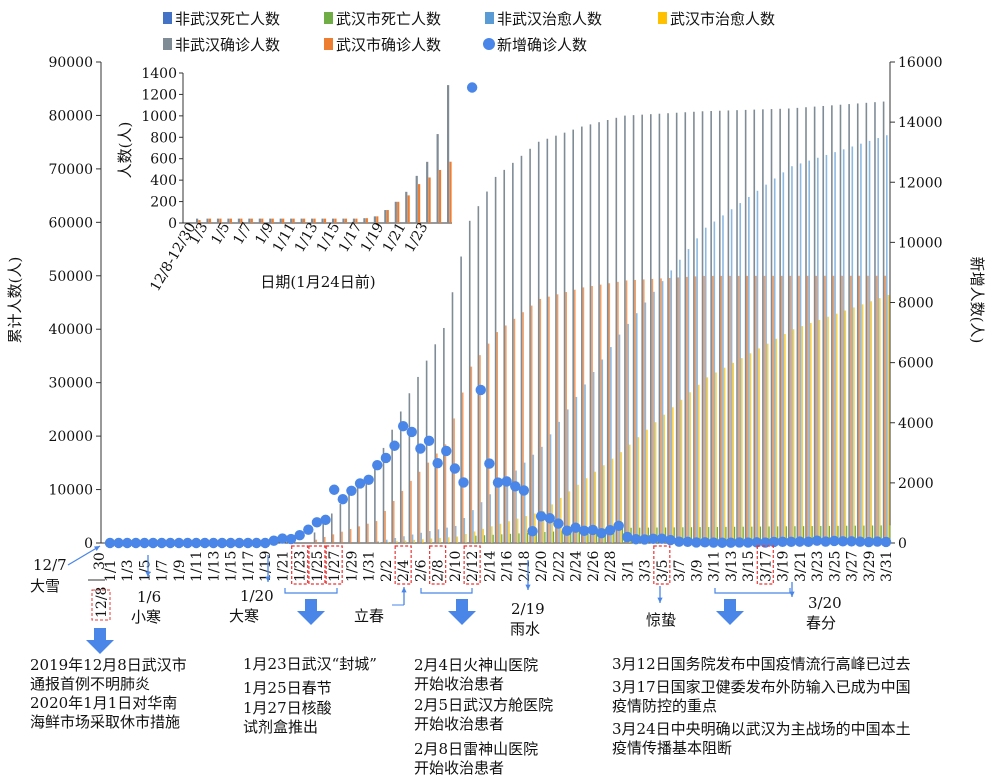 The width and height of the screenshot is (1000, 783). What do you see at coordinates (163, 203) in the screenshot?
I see `inset-y-tick-label: 200` at bounding box center [163, 203].